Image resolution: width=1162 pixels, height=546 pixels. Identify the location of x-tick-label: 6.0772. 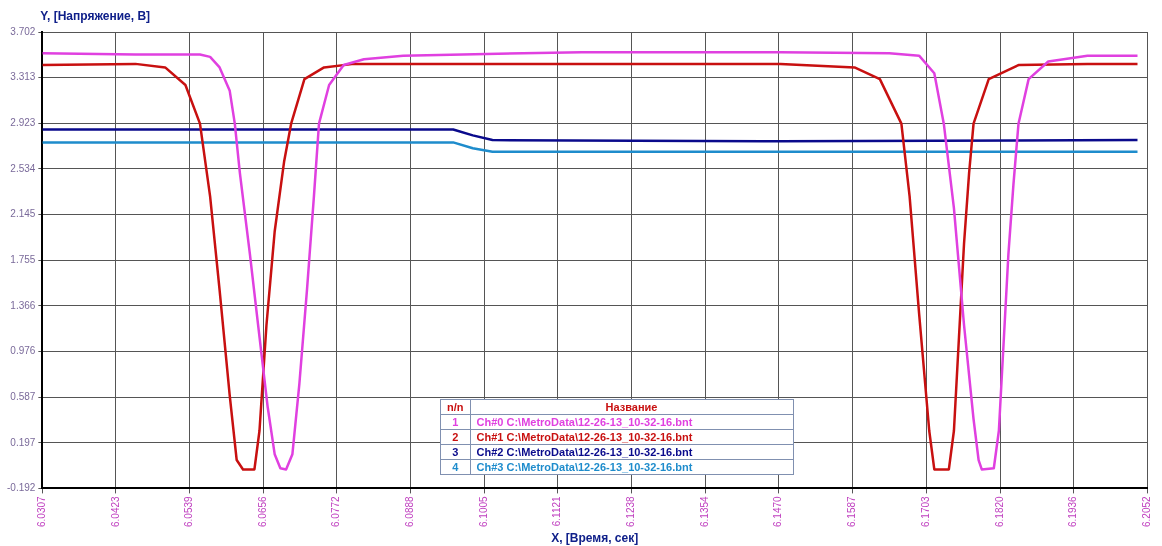
(336, 511).